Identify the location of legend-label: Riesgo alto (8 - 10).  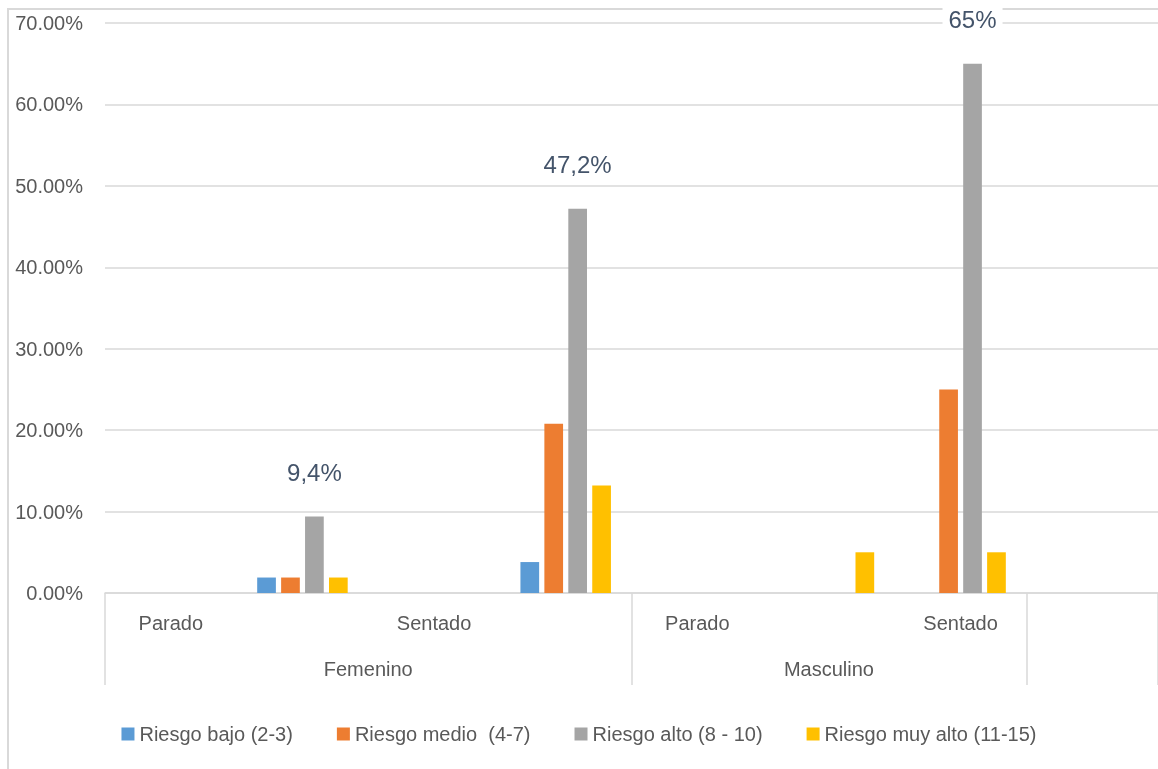
(677, 734).